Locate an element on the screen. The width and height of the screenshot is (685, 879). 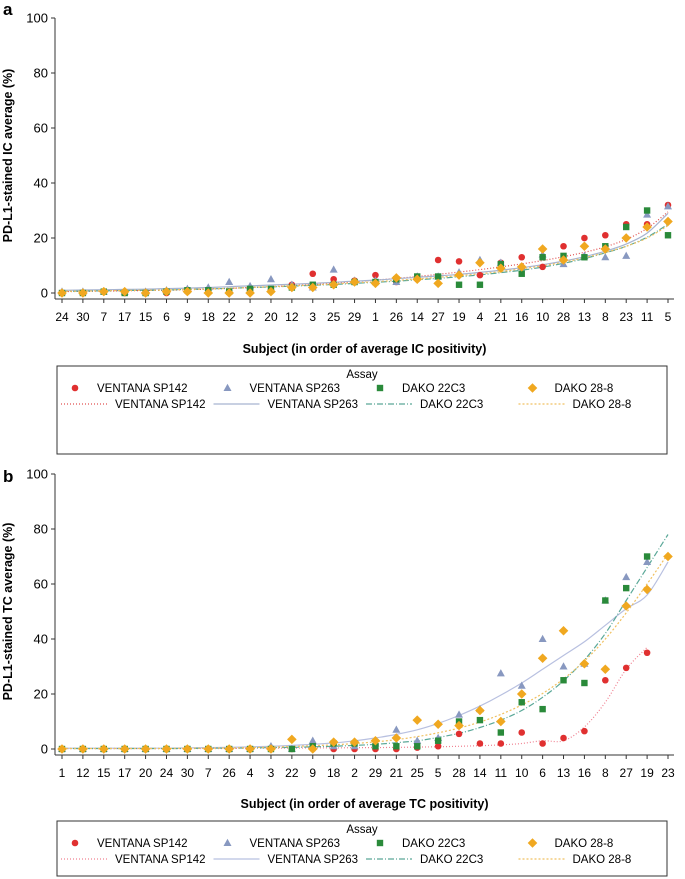
x-tick-label: 30 is located at coordinates (188, 773).